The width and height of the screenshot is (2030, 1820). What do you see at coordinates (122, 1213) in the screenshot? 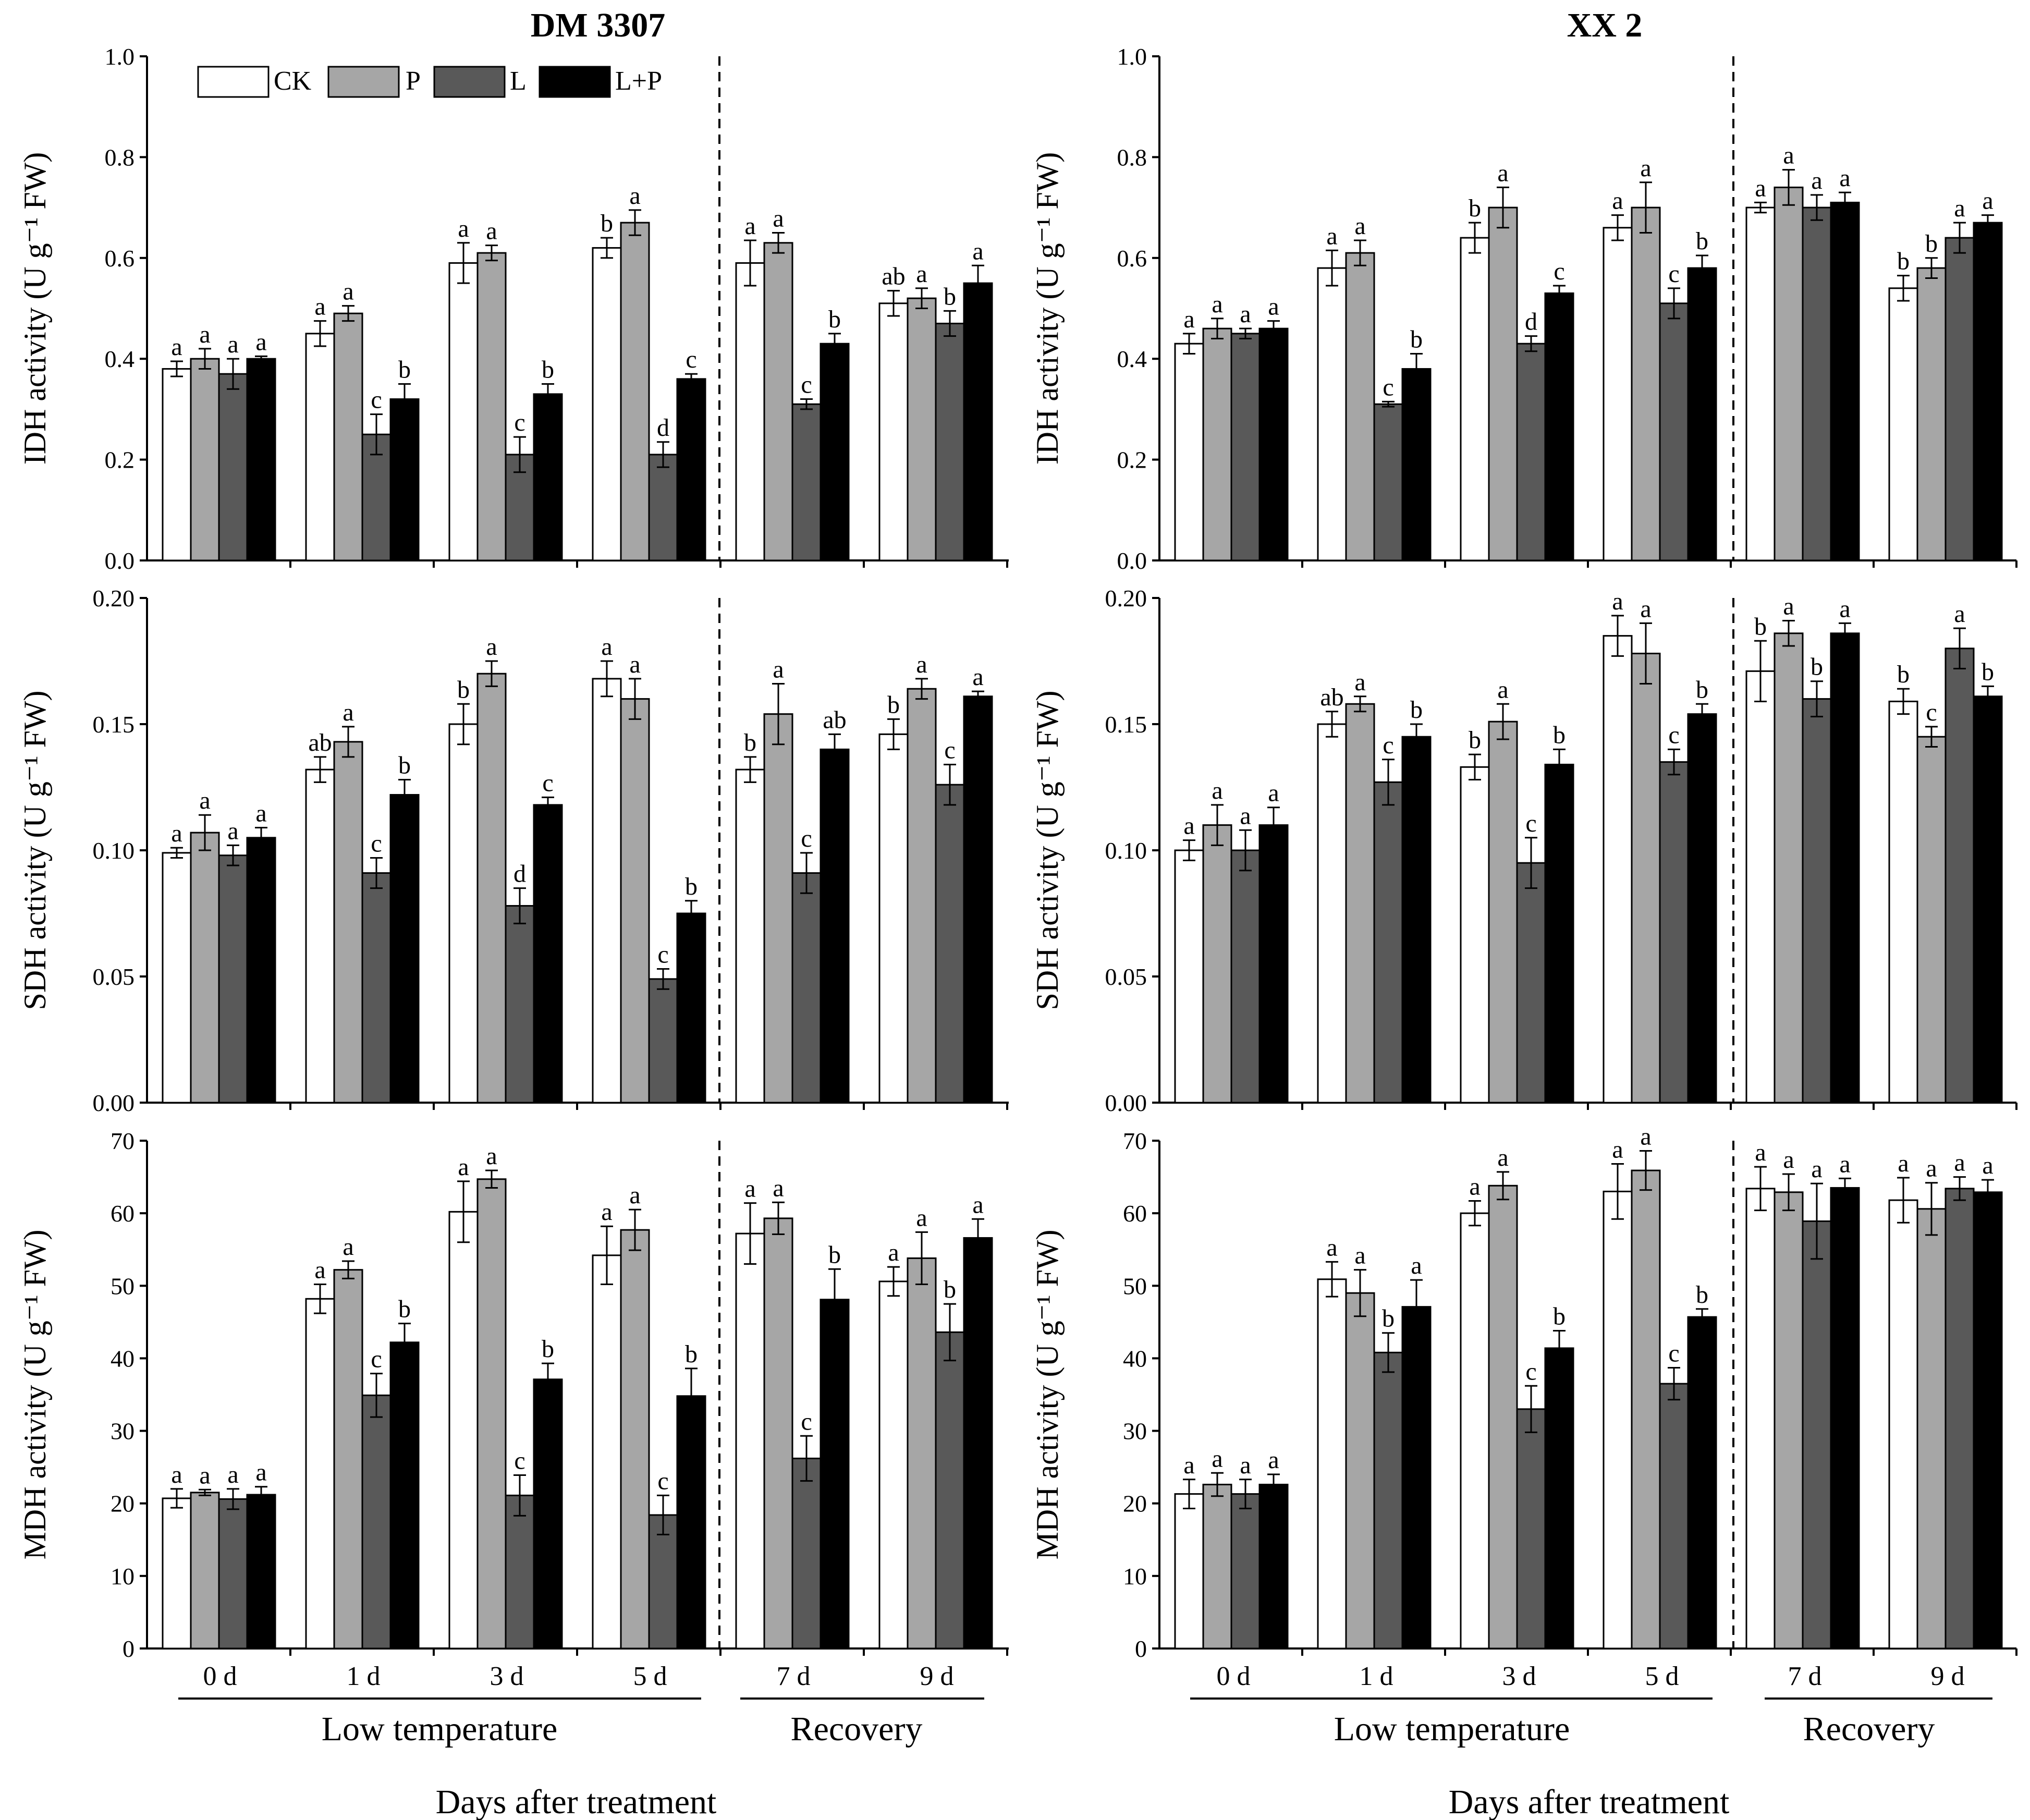
I see `y-tick-label: 60` at bounding box center [122, 1213].